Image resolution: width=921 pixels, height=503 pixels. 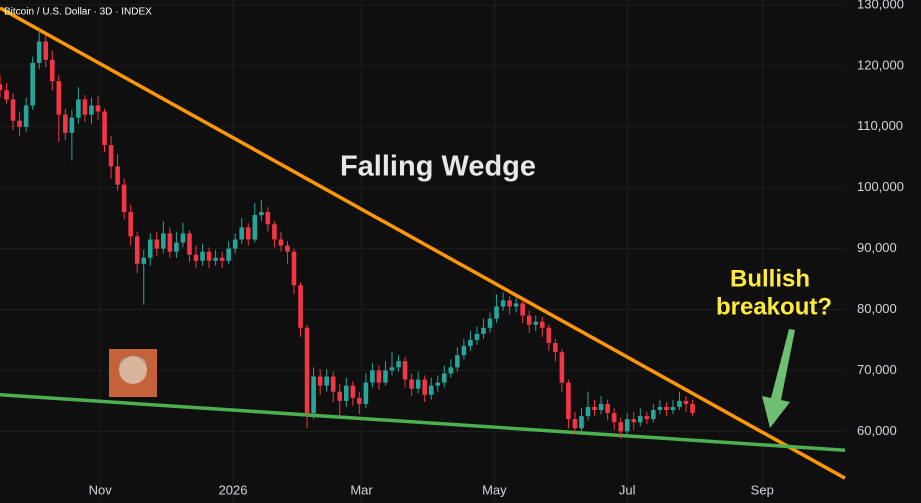 I want to click on x-tick-label: May, so click(x=494, y=489).